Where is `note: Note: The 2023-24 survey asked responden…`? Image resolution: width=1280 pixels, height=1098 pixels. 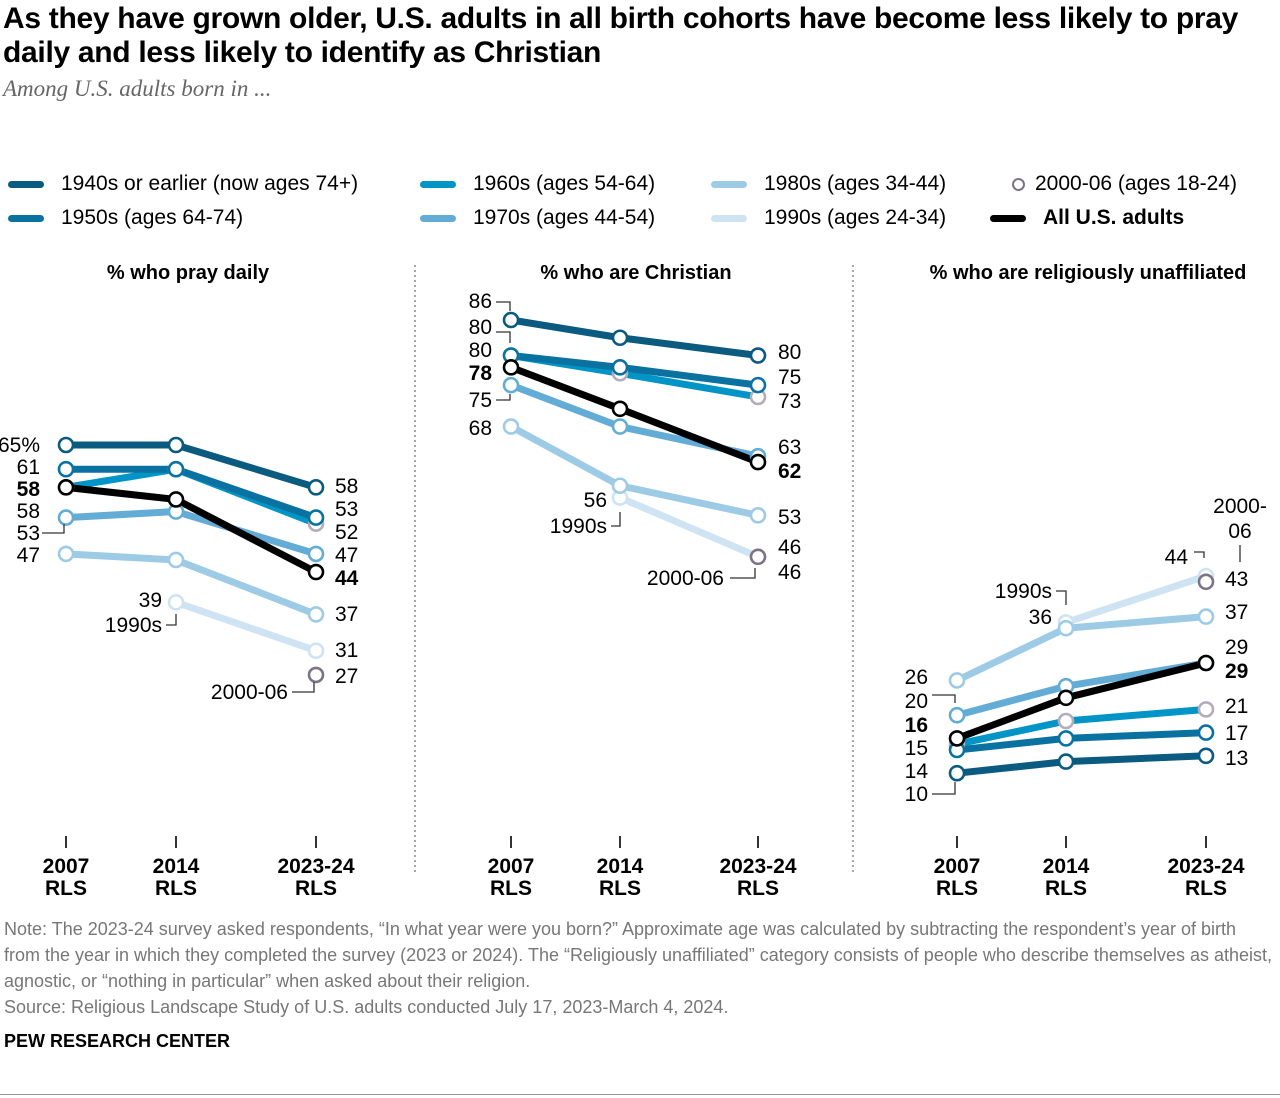
note: Note: The 2023-24 survey asked responden… is located at coordinates (640, 968).